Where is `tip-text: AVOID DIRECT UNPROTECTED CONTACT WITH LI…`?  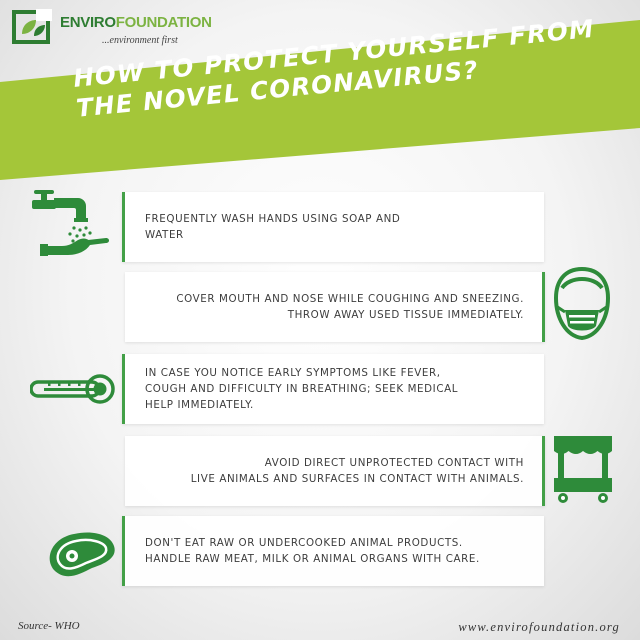 tip-text: AVOID DIRECT UNPROTECTED CONTACT WITH LI… is located at coordinates (357, 471).